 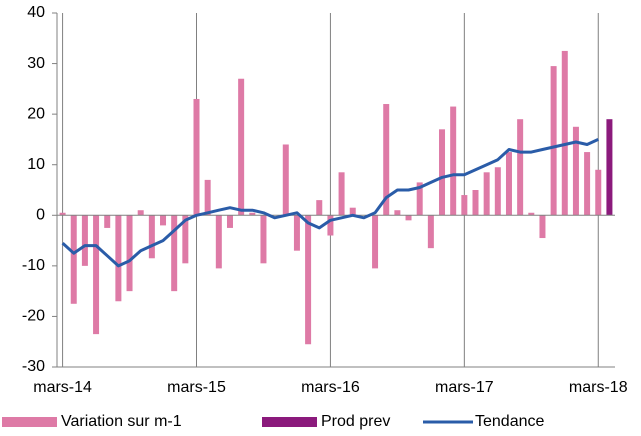 What do you see at coordinates (121, 421) in the screenshot?
I see `legend-label: Variation sur m-1` at bounding box center [121, 421].